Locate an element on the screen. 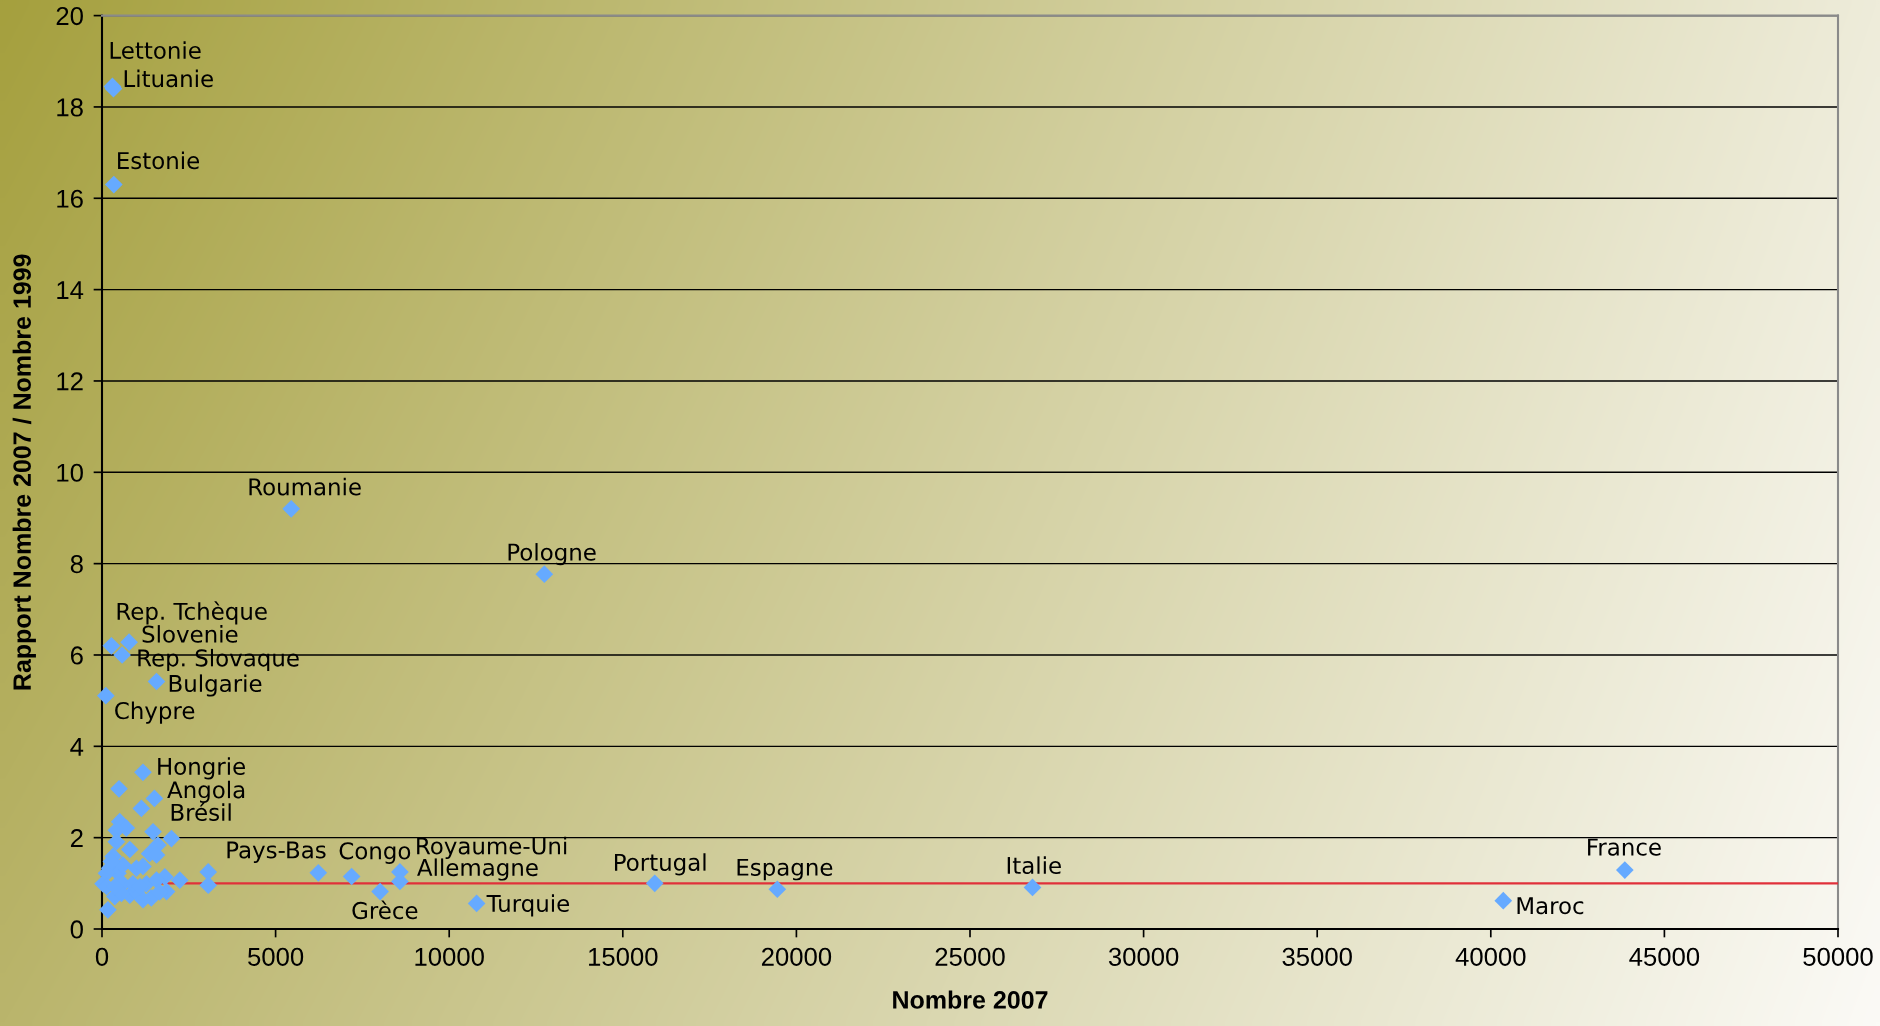  annotation: Allemagne is located at coordinates (477, 869).